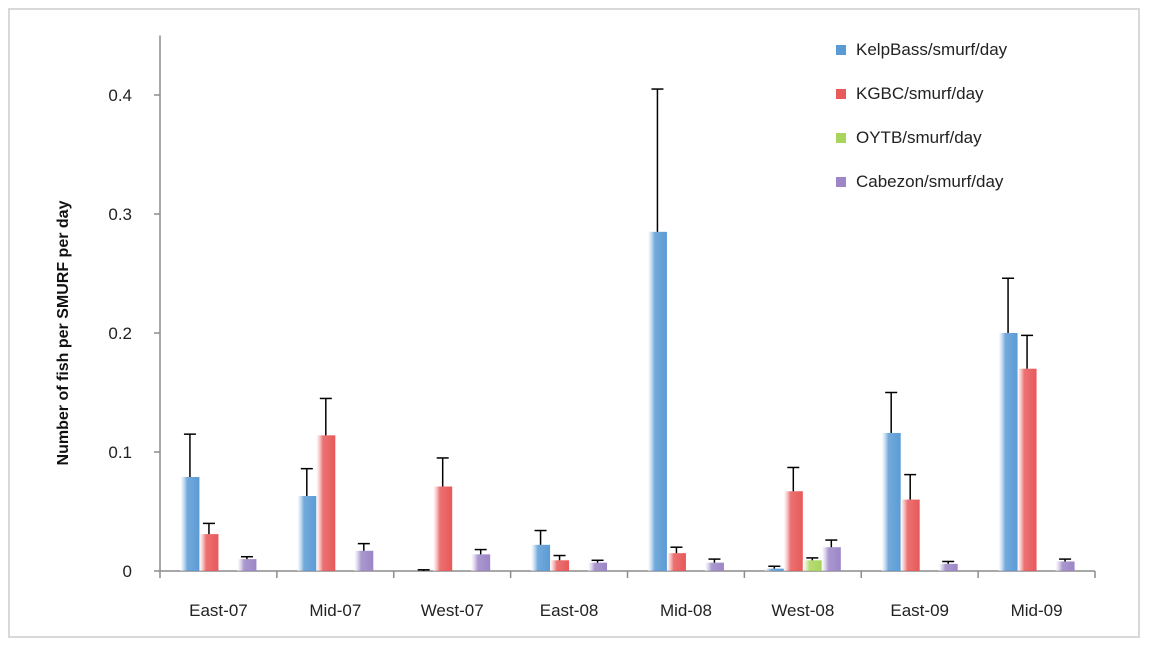 The image size is (1150, 648). What do you see at coordinates (218, 610) in the screenshot?
I see `x-tick-label: East-07` at bounding box center [218, 610].